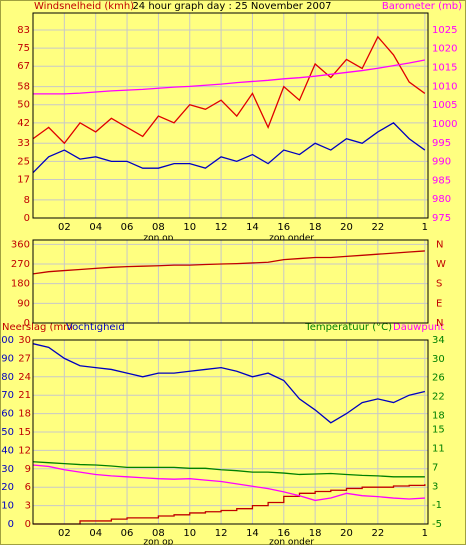 This screenshot has width=466, height=545. What do you see at coordinates (441, 143) in the screenshot?
I see `y2-tick-label: 995` at bounding box center [441, 143].